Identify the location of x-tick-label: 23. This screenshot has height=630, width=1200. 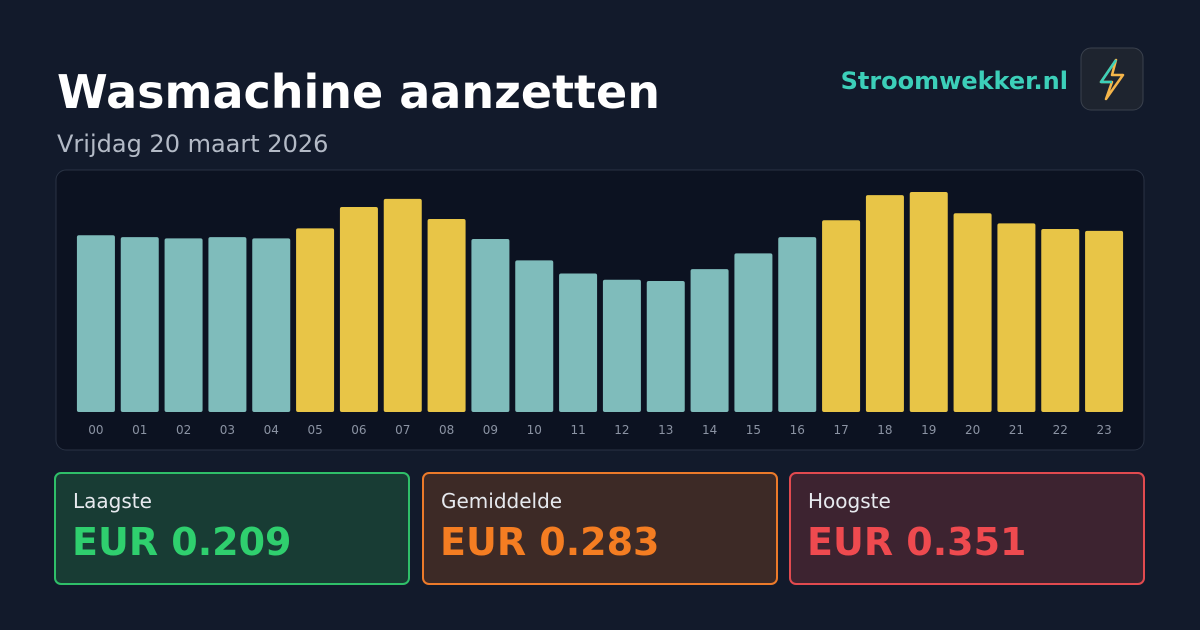
(1103, 430).